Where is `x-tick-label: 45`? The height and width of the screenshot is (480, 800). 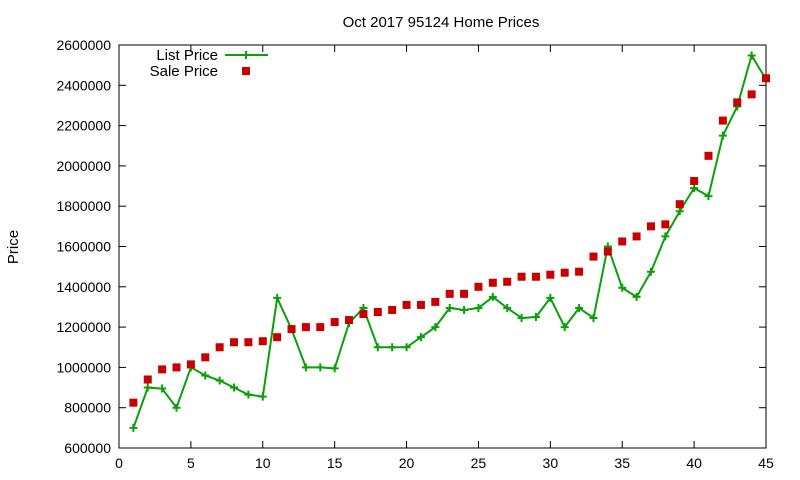 x-tick-label: 45 is located at coordinates (766, 463).